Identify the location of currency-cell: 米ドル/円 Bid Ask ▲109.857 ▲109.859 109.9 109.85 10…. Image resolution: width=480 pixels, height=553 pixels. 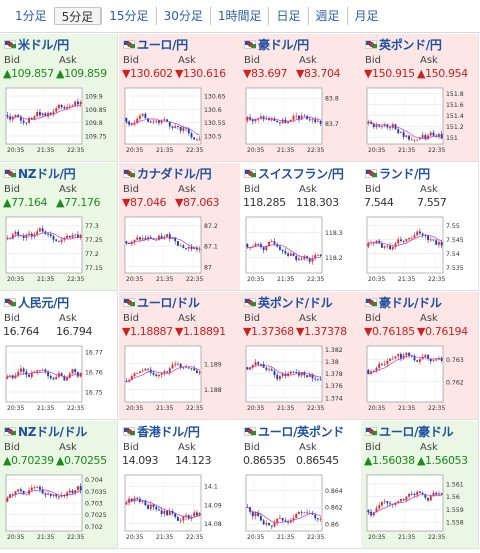
(59, 98).